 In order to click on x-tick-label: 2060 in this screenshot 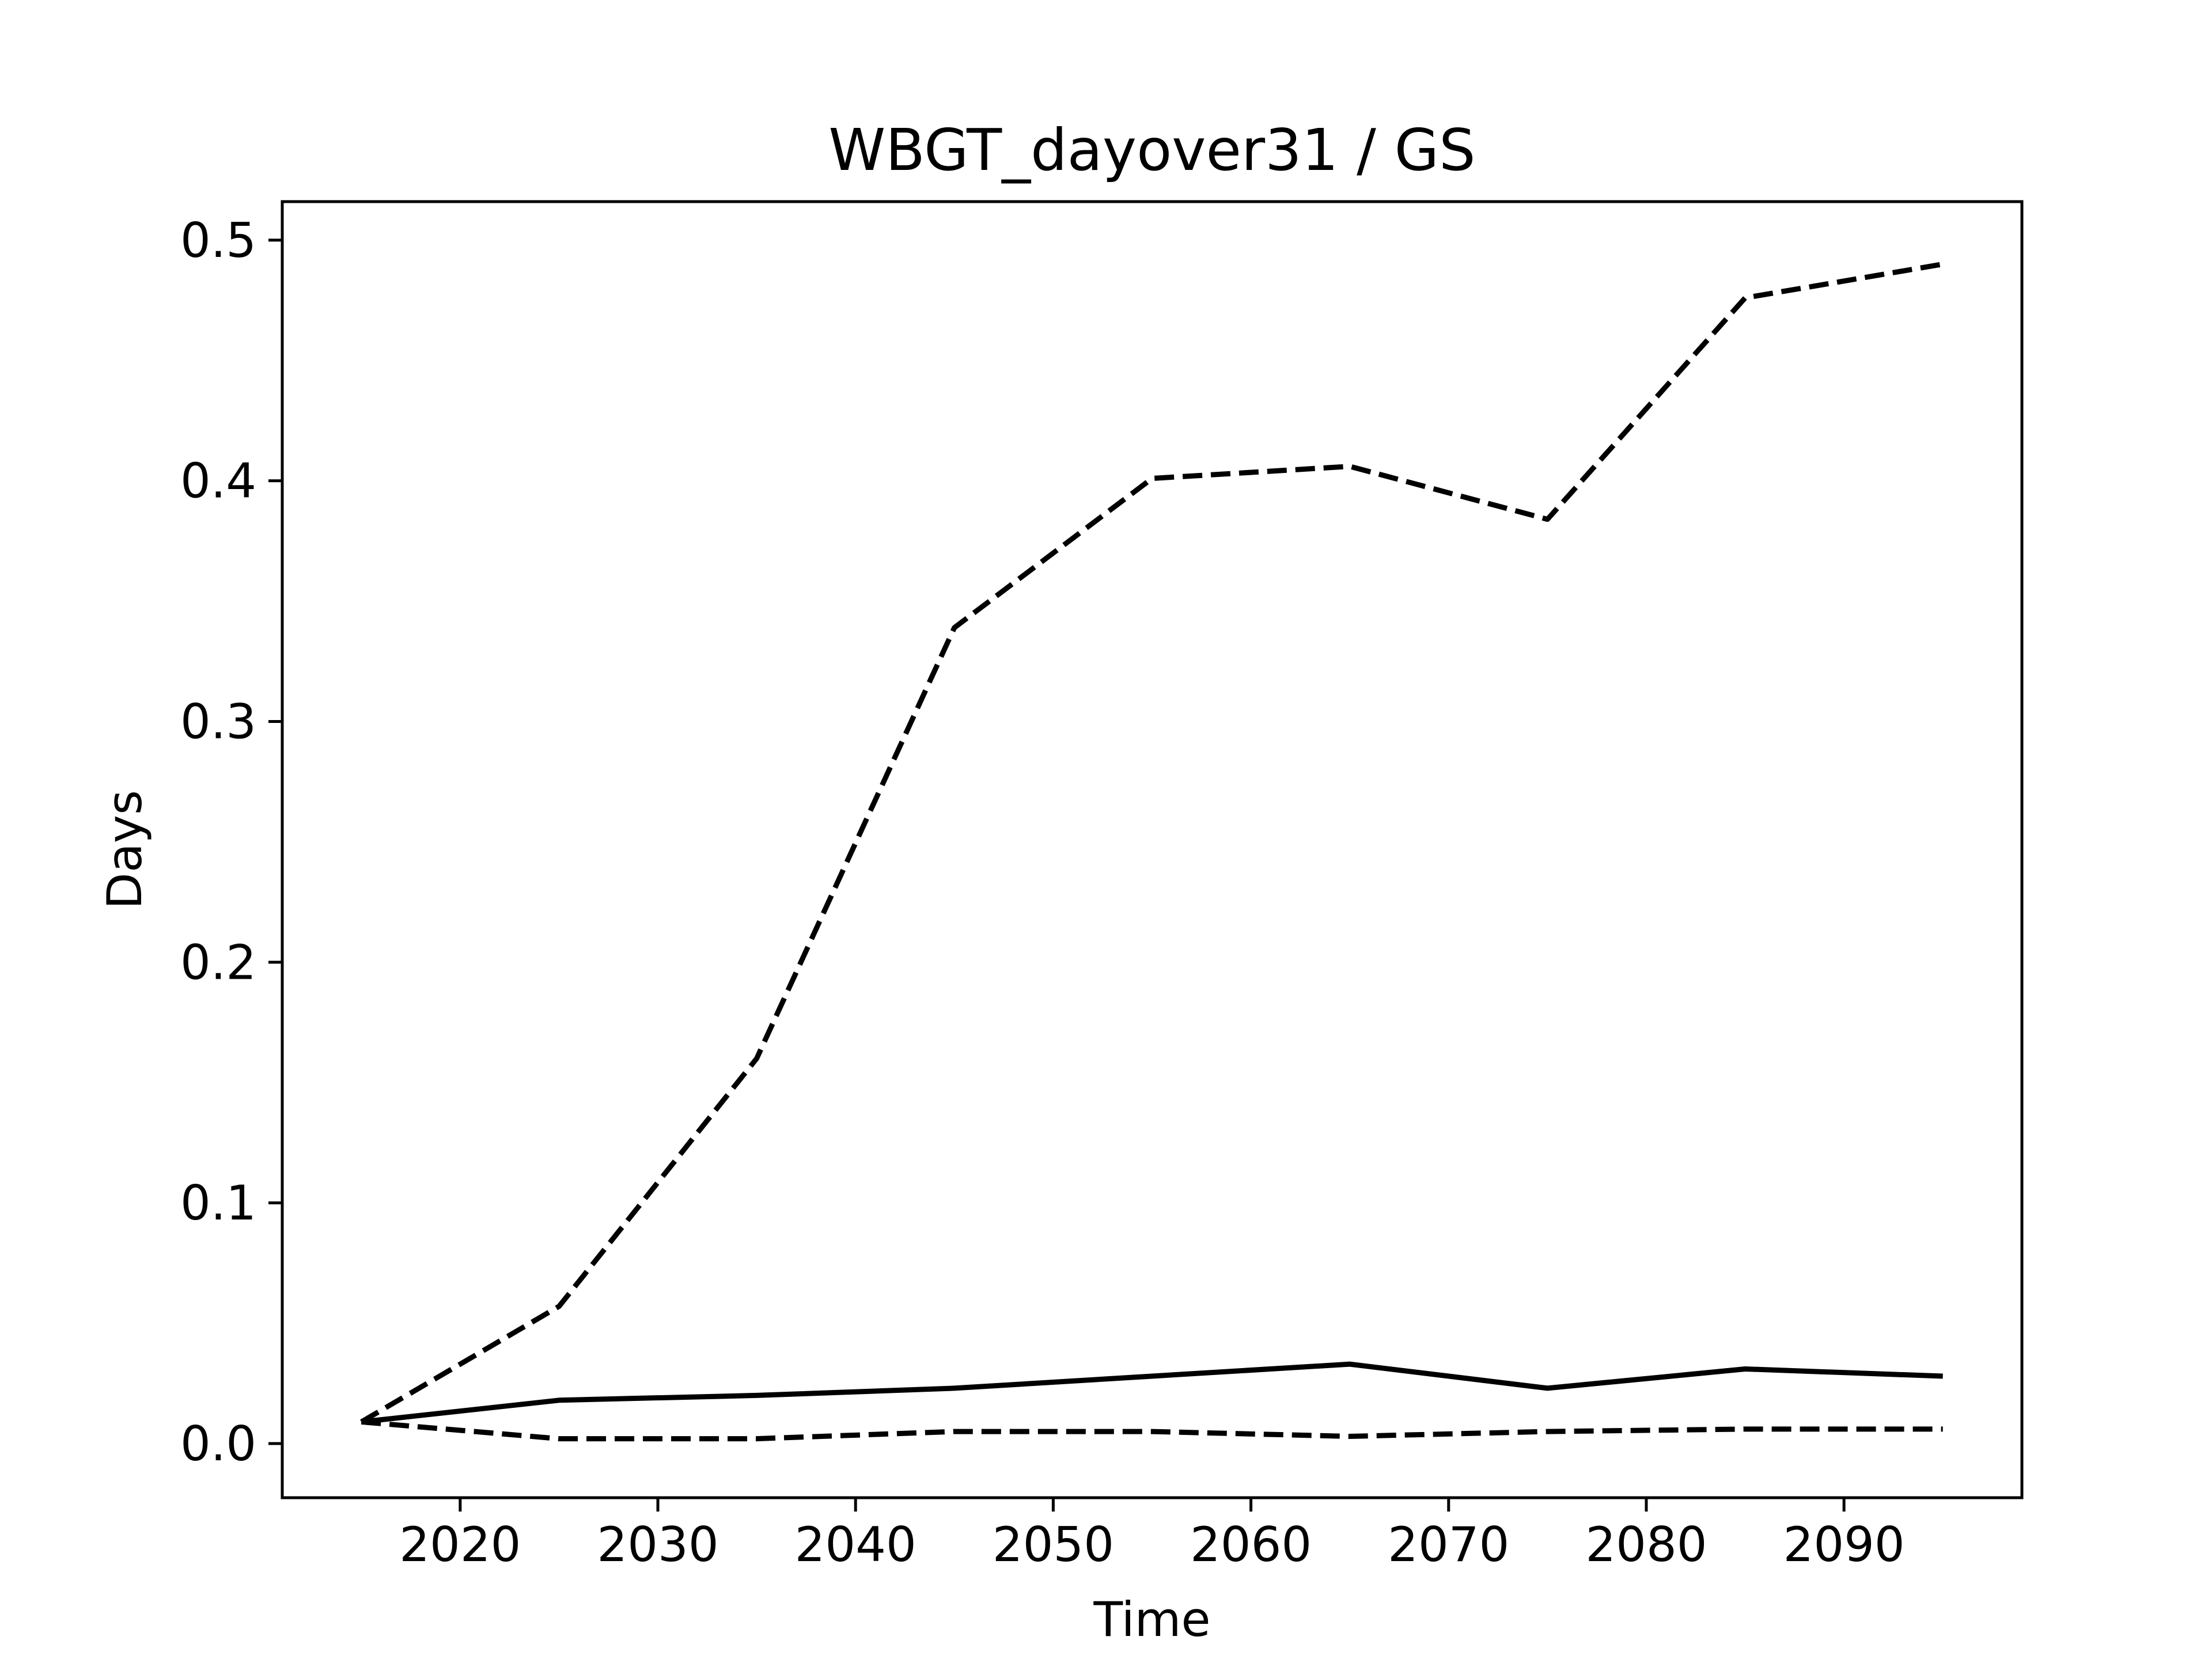, I will do `click(1251, 1545)`.